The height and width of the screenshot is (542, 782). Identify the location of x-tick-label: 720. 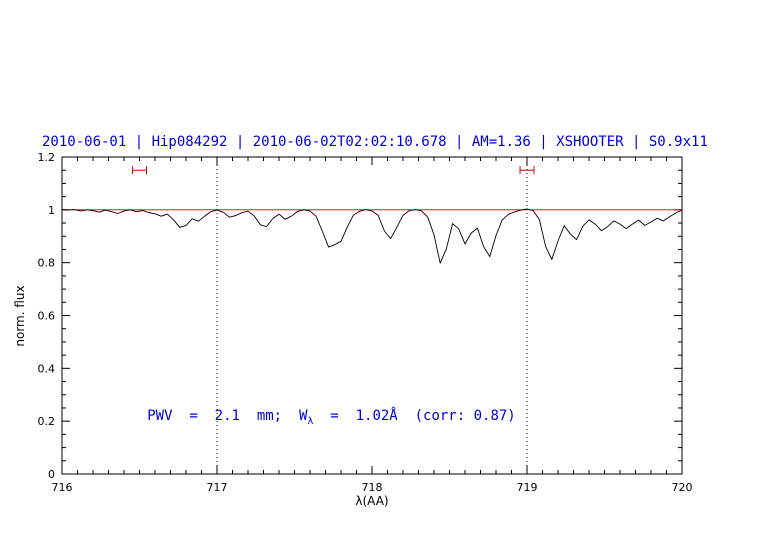
(682, 487).